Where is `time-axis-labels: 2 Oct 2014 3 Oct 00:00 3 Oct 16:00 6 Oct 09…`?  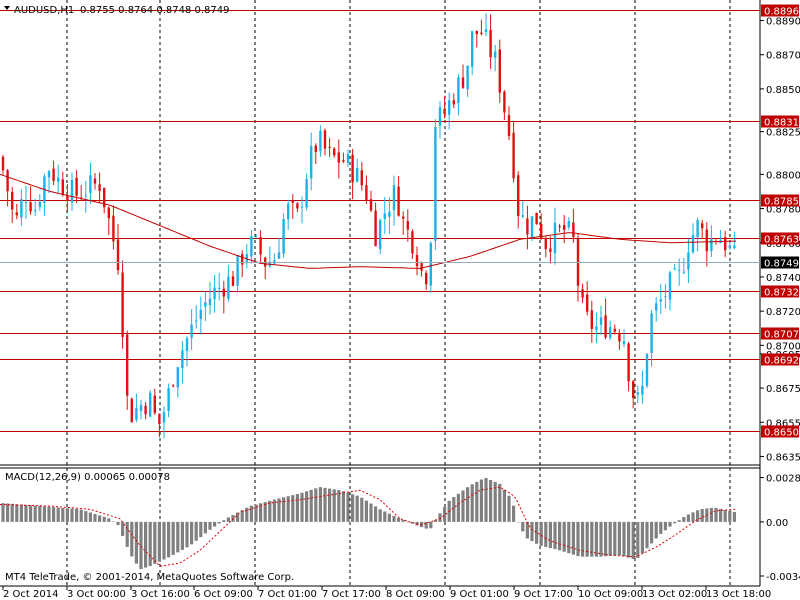
time-axis-labels: 2 Oct 2014 3 Oct 00:00 3 Oct 16:00 6 Oct 09… is located at coordinates (386, 593).